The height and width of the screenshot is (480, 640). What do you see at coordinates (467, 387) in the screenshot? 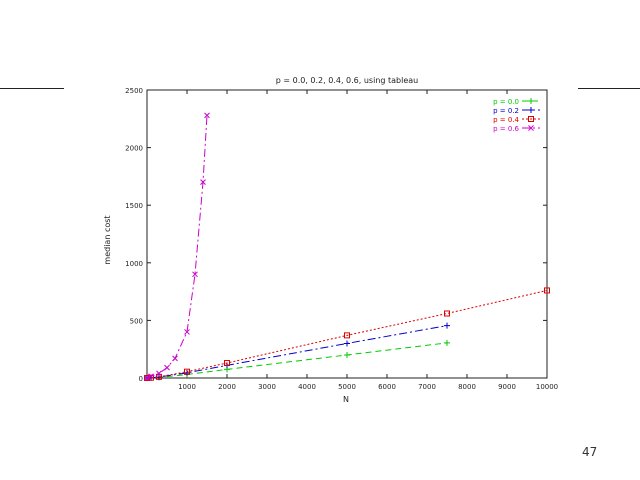
I see `x-tick-label: 8000` at bounding box center [467, 387].